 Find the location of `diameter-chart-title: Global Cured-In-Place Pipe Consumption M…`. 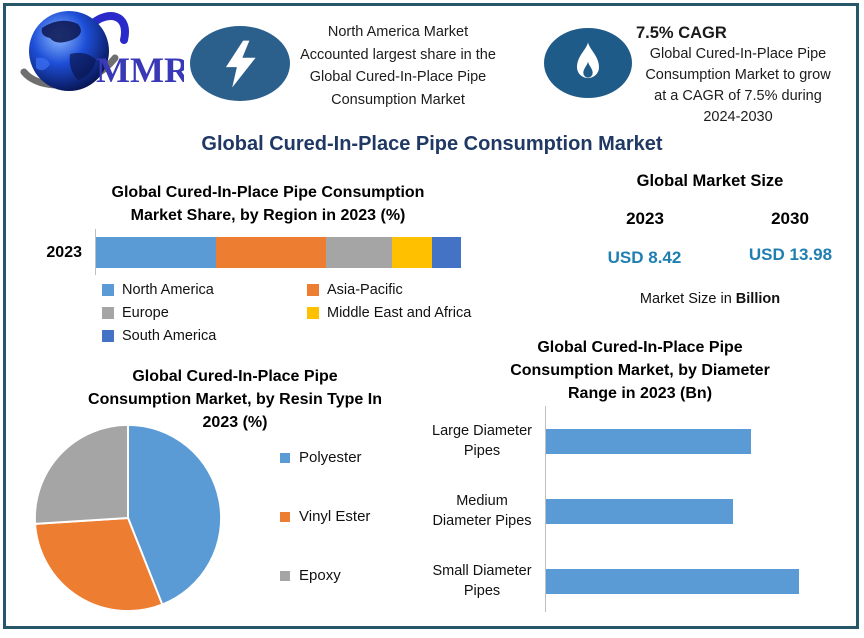

diameter-chart-title: Global Cured-In-Place Pipe Consumption M… is located at coordinates (640, 371).